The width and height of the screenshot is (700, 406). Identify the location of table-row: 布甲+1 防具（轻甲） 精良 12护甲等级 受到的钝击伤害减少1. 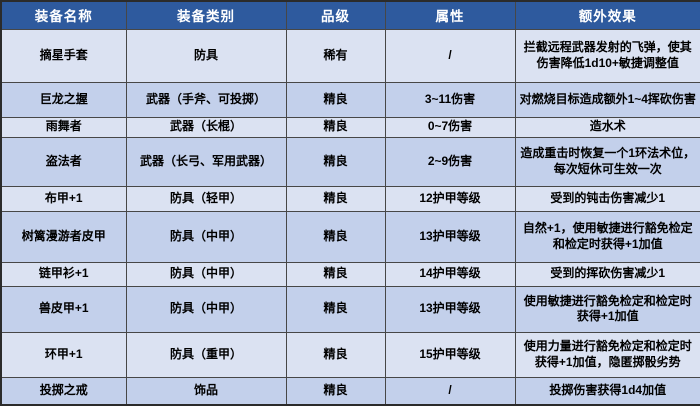
(350, 198).